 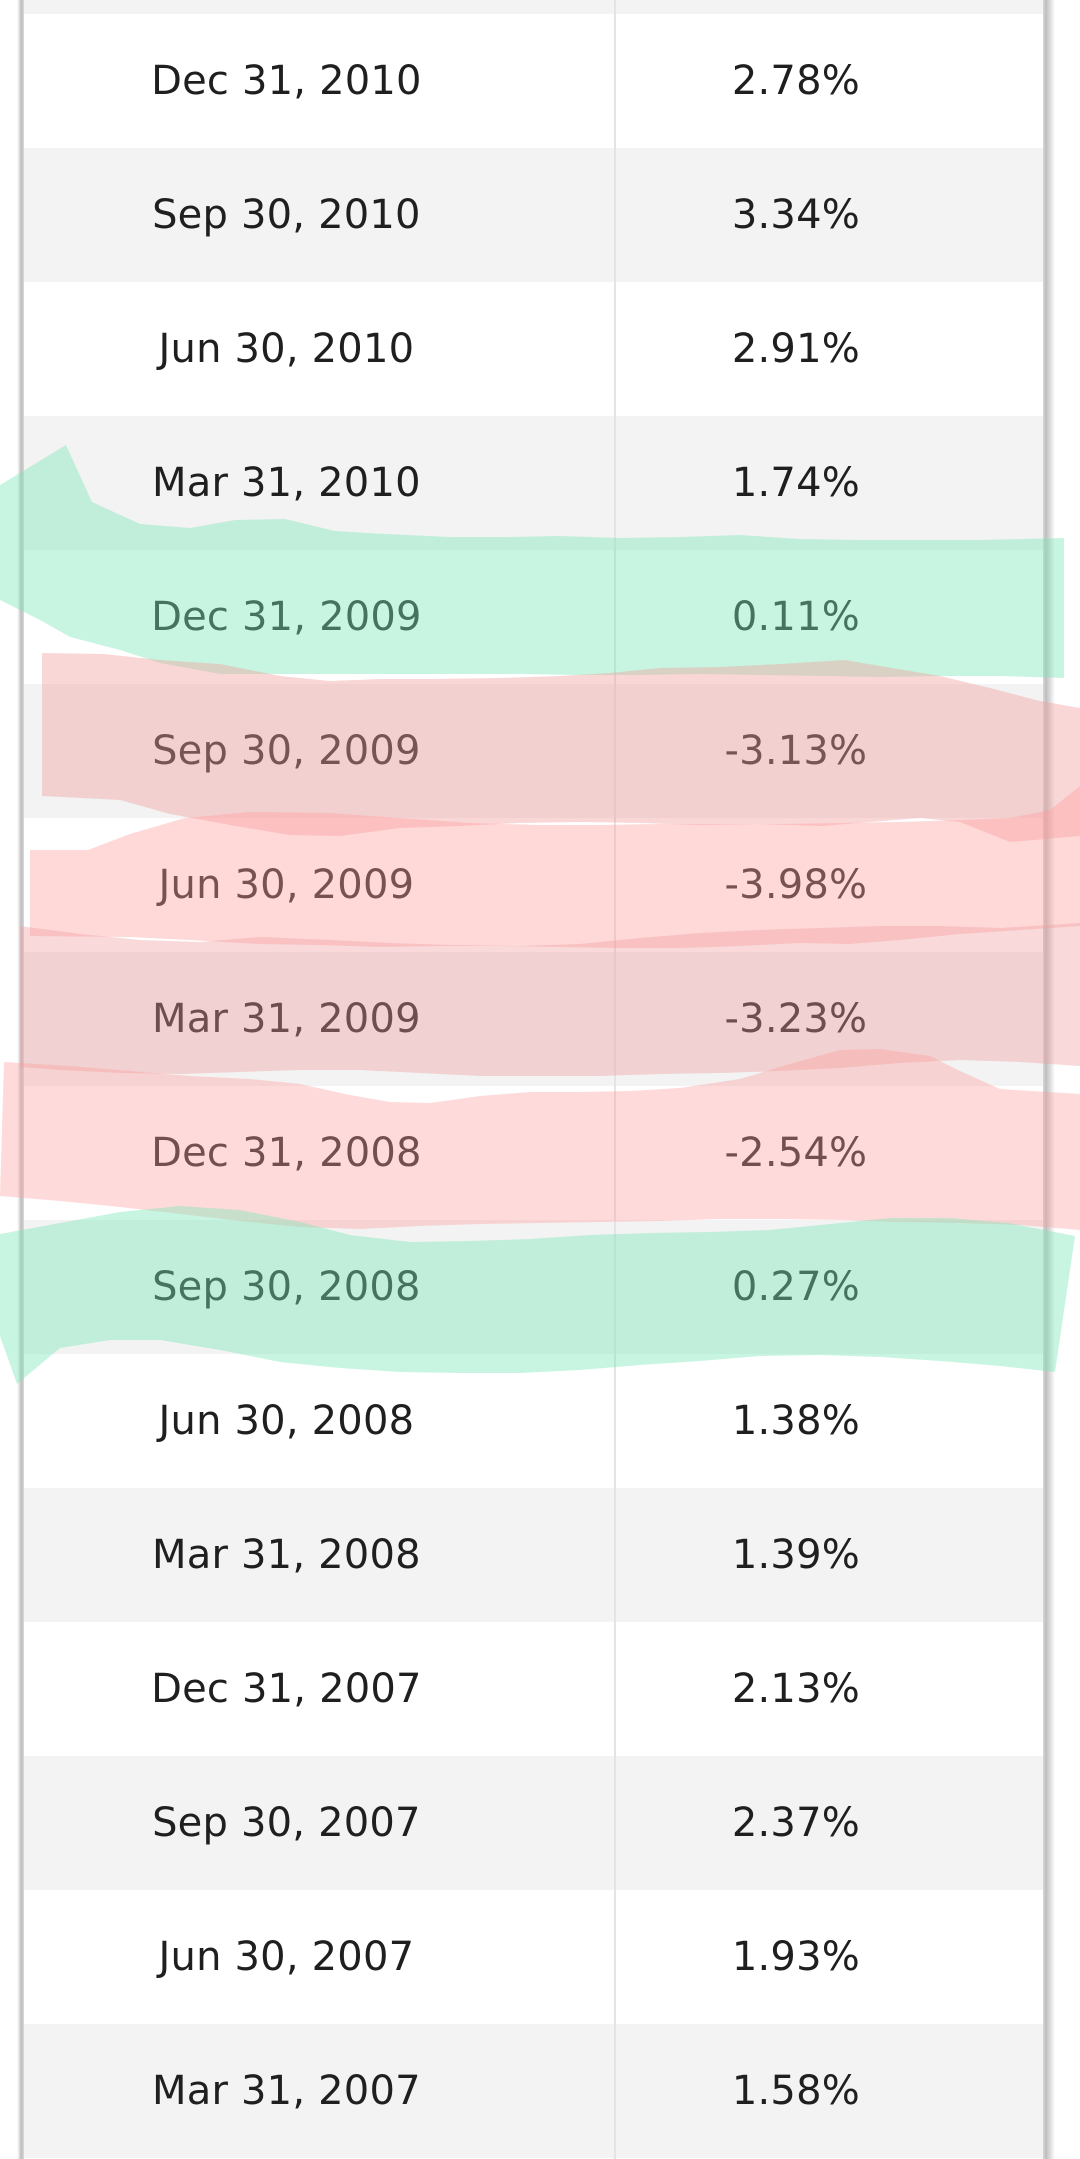 What do you see at coordinates (286, 1287) in the screenshot?
I see `date-cell: Sep 30, 2008` at bounding box center [286, 1287].